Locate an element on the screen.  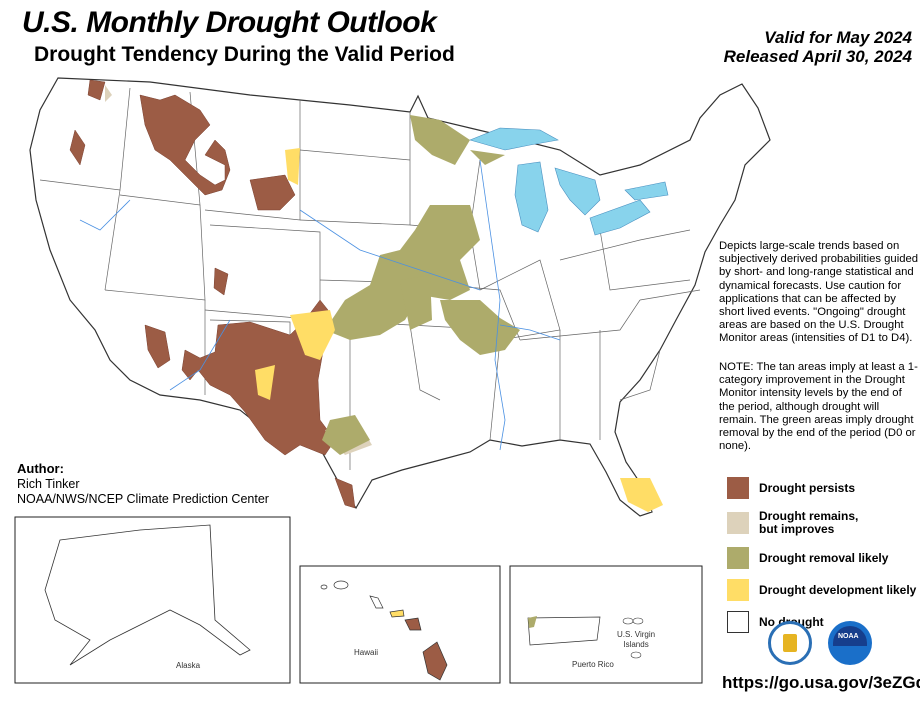
legend-item-no-drought: No drought is located at coordinates (821, 622).